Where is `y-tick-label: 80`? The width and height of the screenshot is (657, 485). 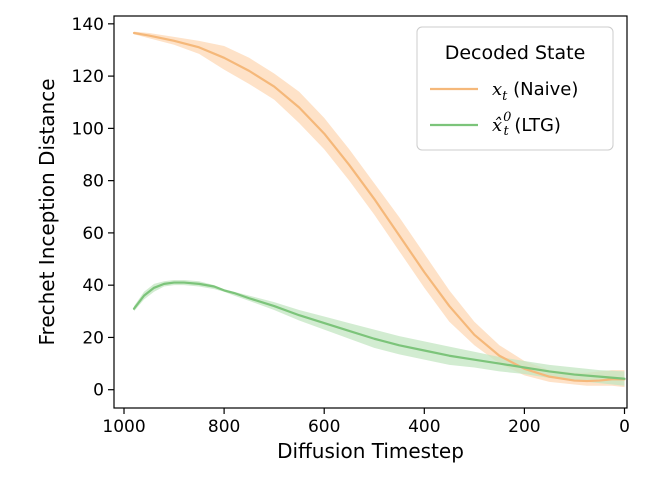 y-tick-label: 80 is located at coordinates (93, 182).